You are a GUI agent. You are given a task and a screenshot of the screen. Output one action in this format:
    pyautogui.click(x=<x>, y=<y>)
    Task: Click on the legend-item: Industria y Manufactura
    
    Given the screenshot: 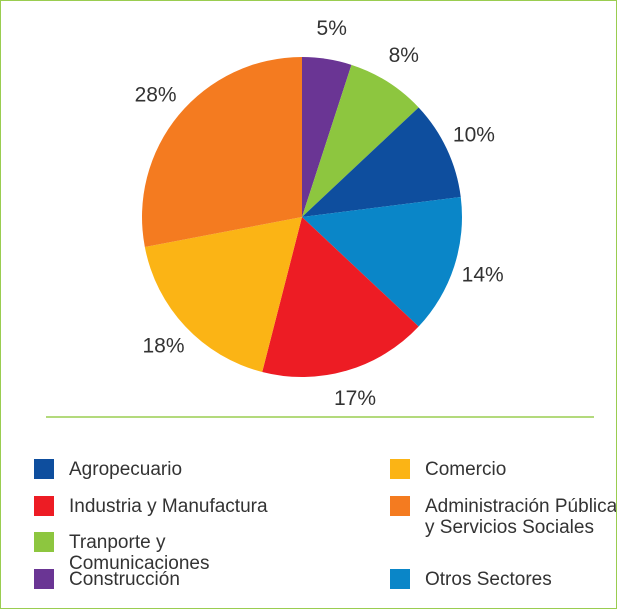 What is the action you would take?
    pyautogui.click(x=151, y=506)
    